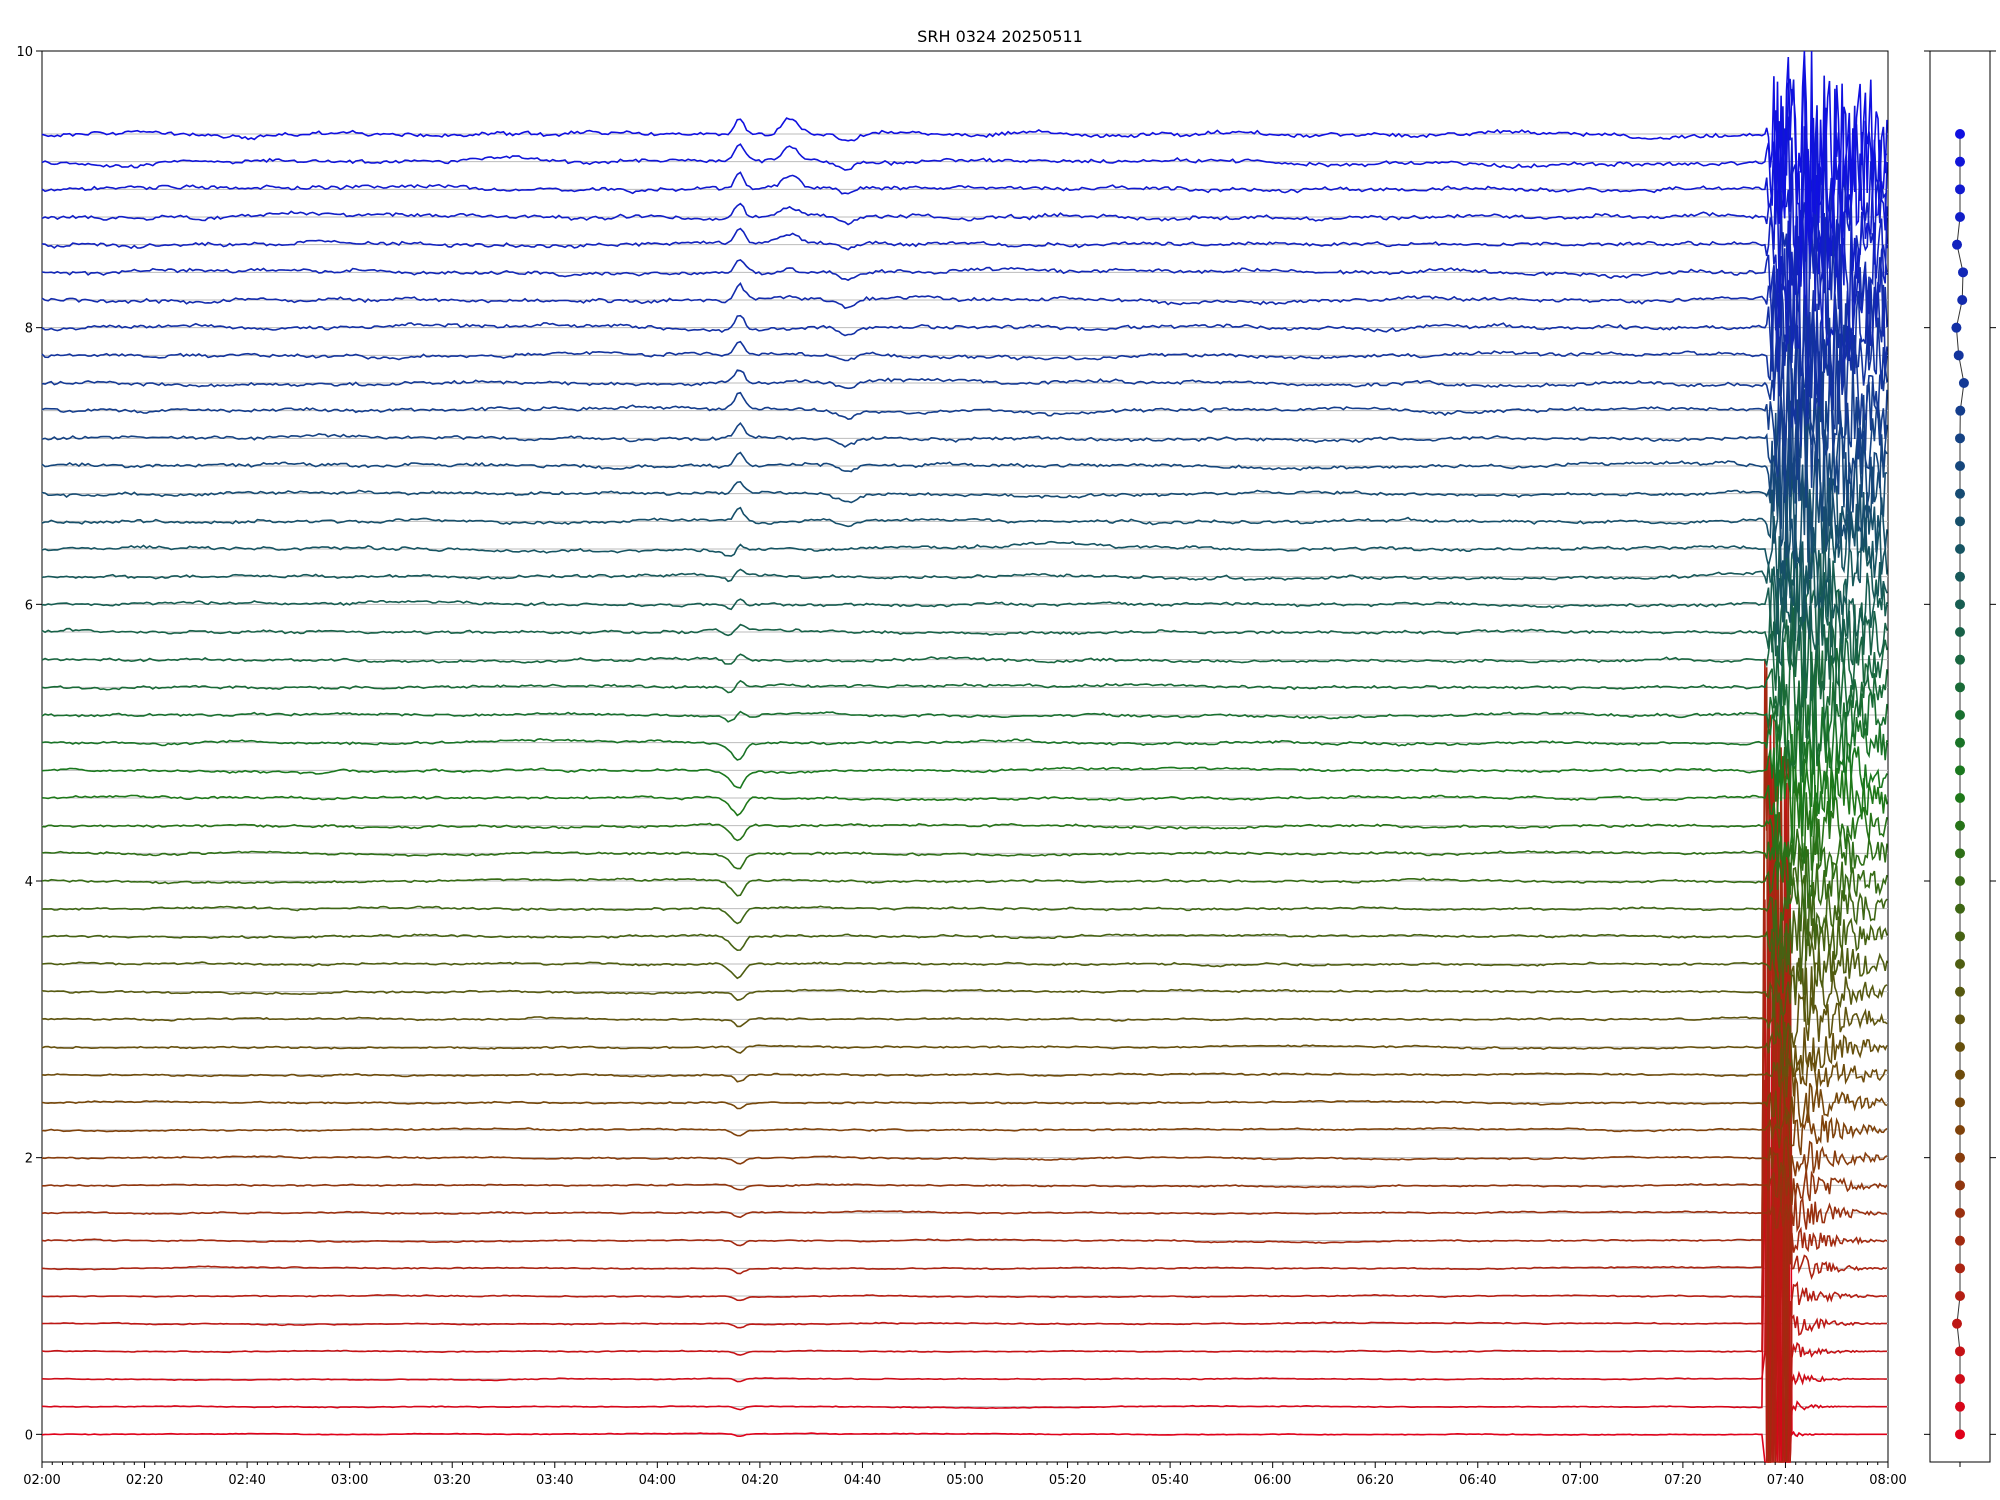 Image resolution: width=2000 pixels, height=1500 pixels. Describe the element at coordinates (246, 1480) in the screenshot. I see `x-tick-label-0240: 02:40` at that location.